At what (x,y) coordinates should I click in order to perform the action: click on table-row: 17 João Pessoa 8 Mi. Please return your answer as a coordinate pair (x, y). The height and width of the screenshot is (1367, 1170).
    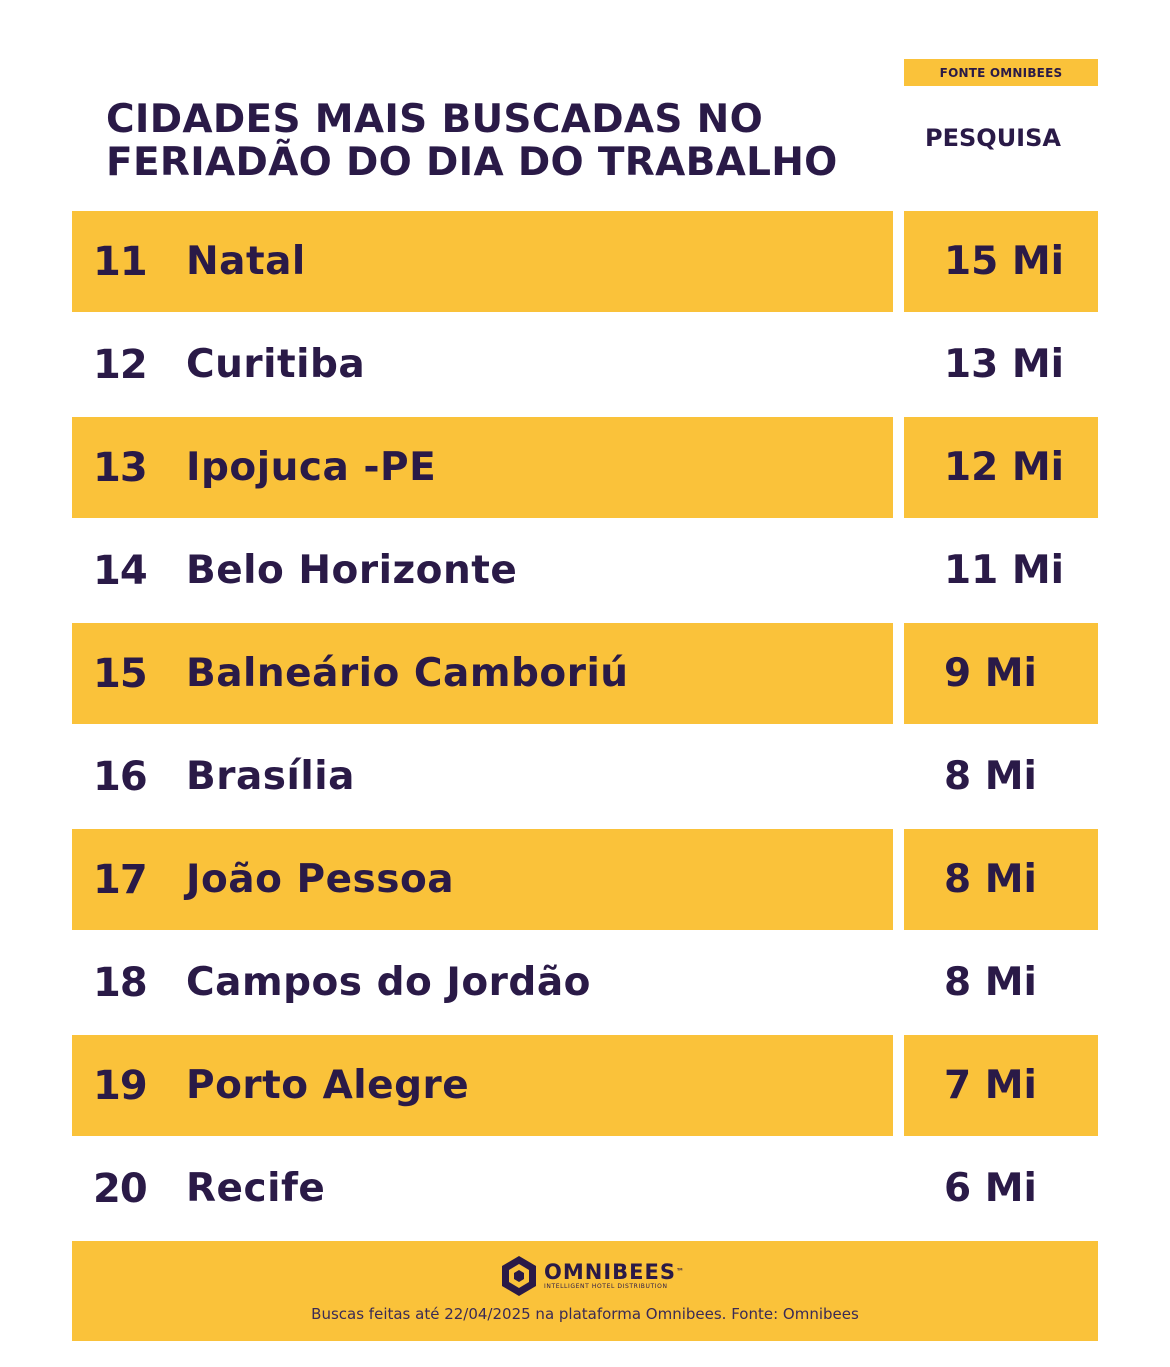
    Looking at the image, I should click on (585, 880).